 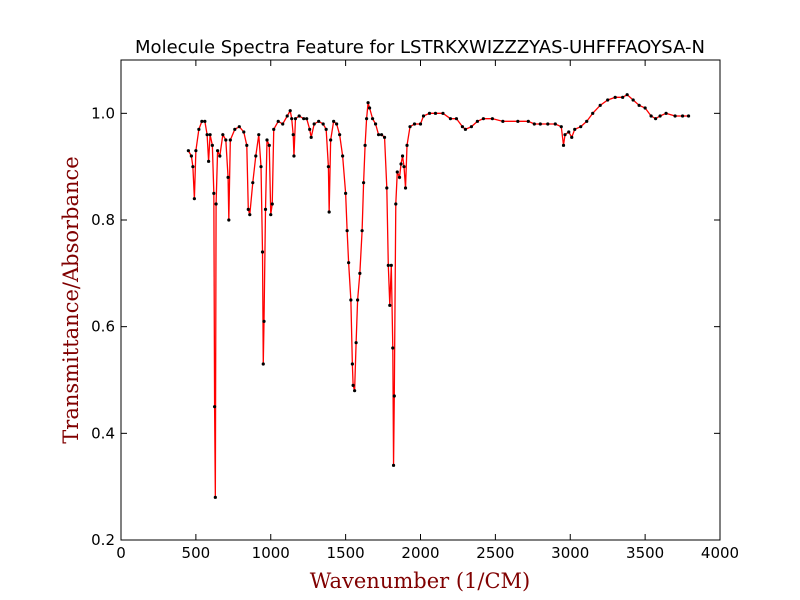 What do you see at coordinates (103, 327) in the screenshot?
I see `y-tick-label: 0.6` at bounding box center [103, 327].